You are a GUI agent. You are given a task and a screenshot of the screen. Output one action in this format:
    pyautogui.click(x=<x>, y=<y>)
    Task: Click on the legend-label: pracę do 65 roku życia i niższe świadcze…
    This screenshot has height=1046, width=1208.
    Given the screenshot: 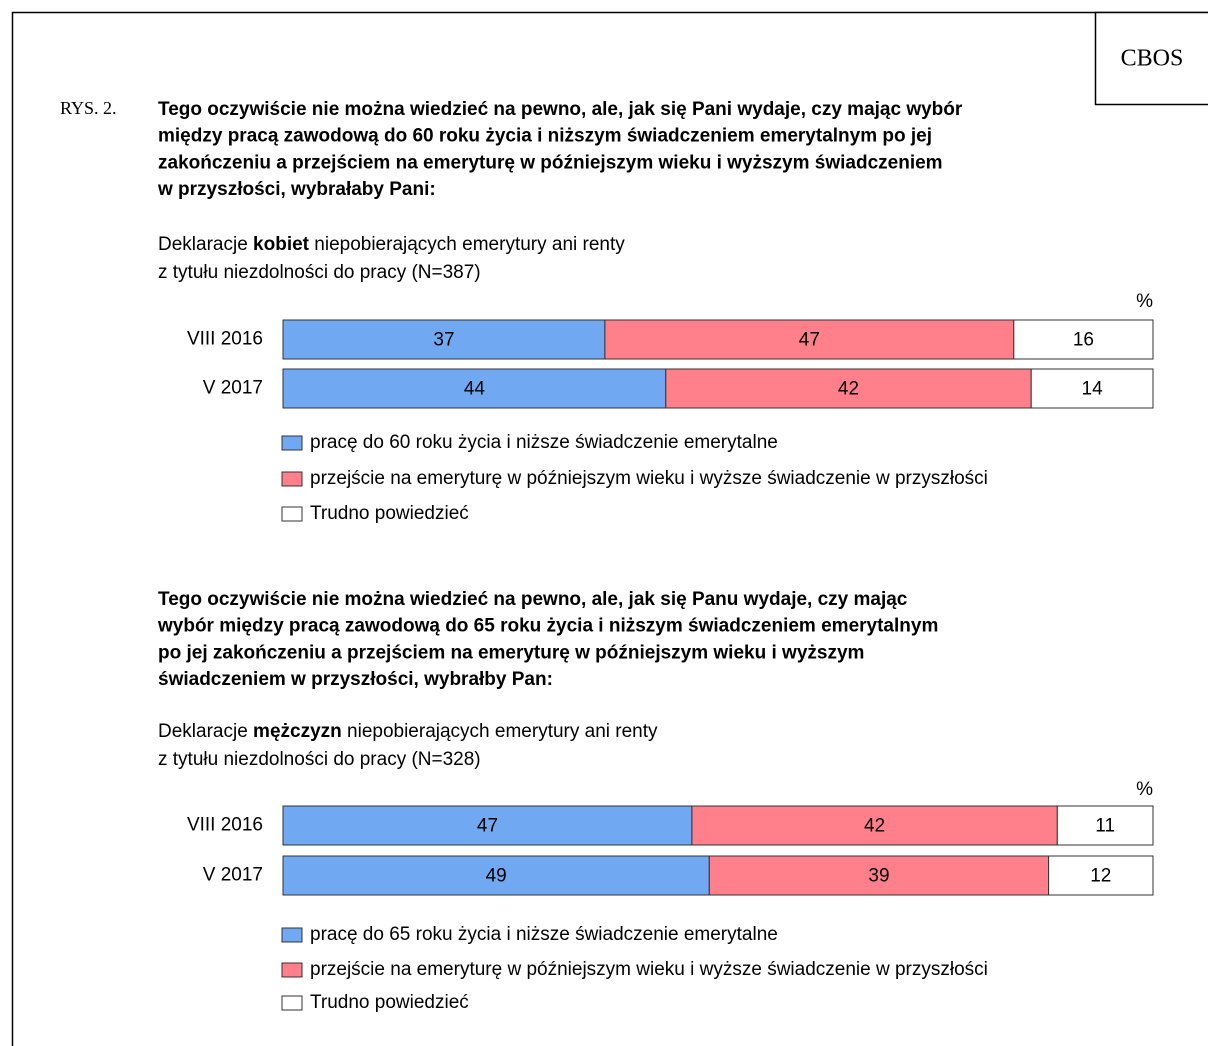 What is the action you would take?
    pyautogui.click(x=544, y=934)
    